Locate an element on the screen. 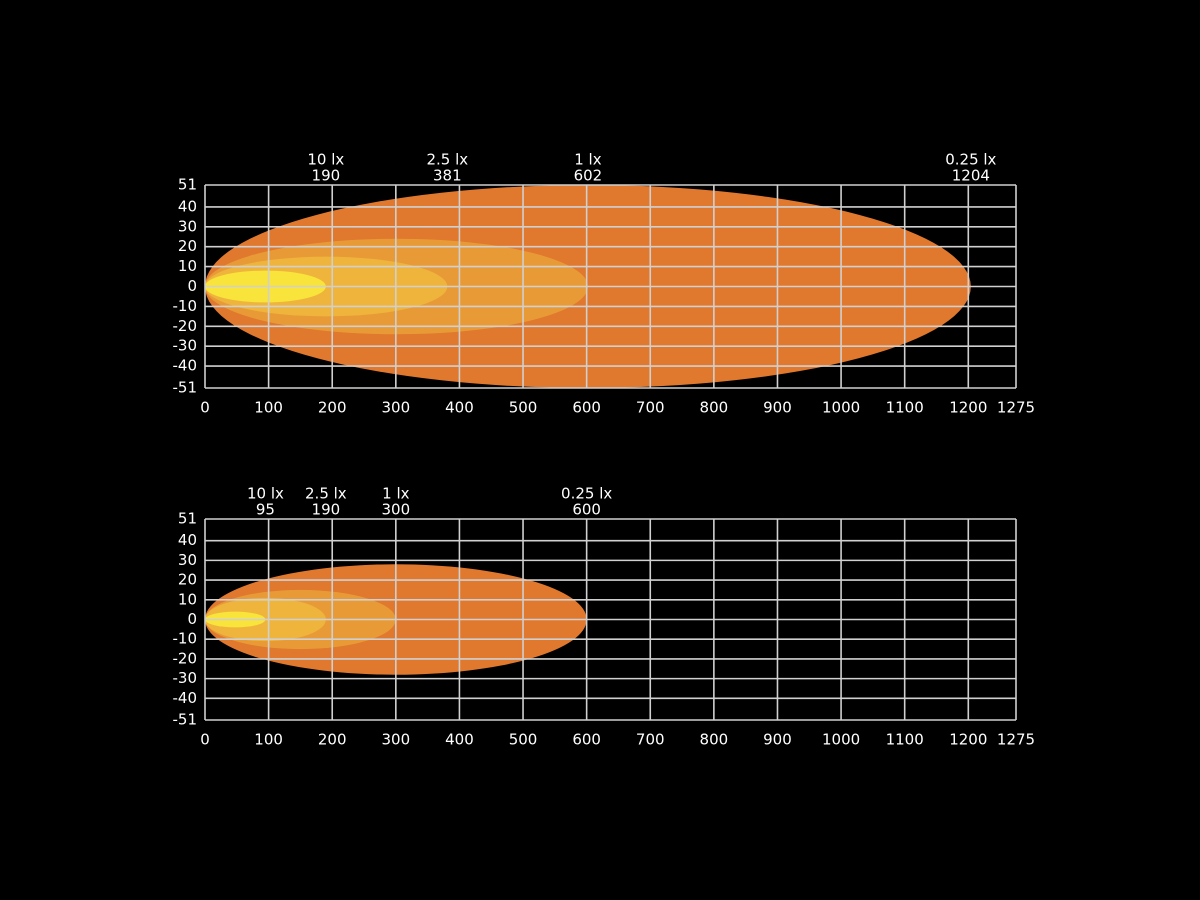 Image resolution: width=1200 pixels, height=900 pixels. contour-reach: 1204 is located at coordinates (971, 176).